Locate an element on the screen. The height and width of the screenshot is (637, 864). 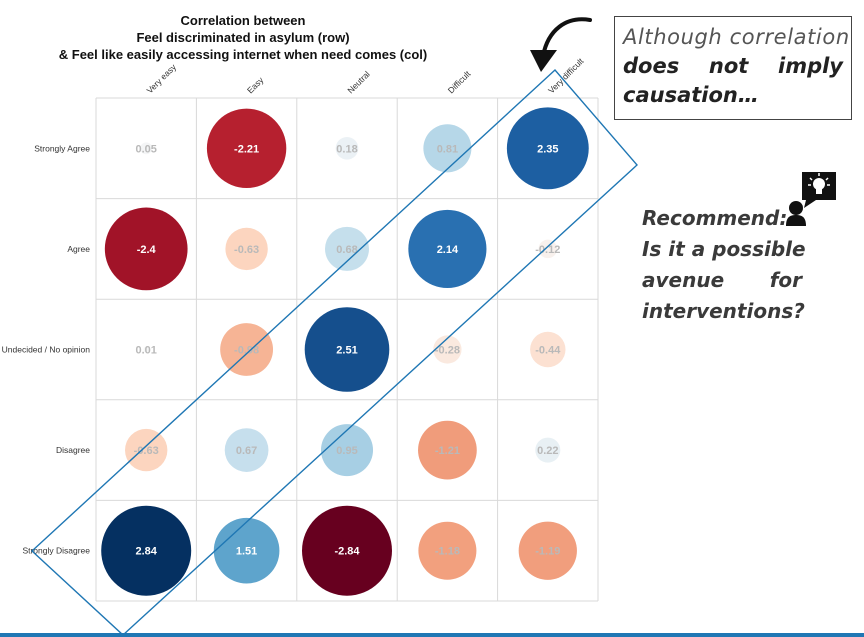
correlation-value-label: 2.84 is located at coordinates (146, 552).